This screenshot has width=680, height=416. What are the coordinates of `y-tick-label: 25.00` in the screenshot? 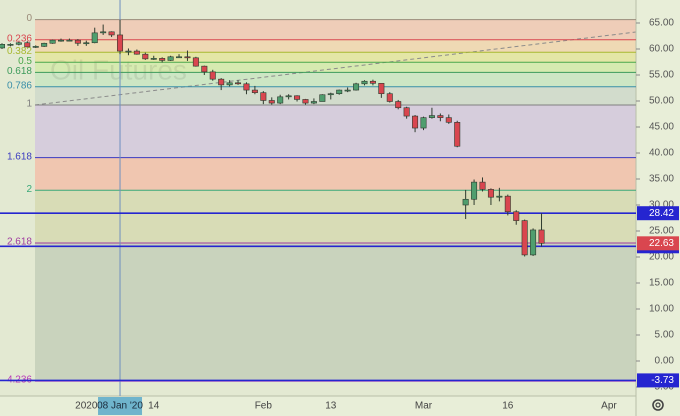 It's located at (661, 231).